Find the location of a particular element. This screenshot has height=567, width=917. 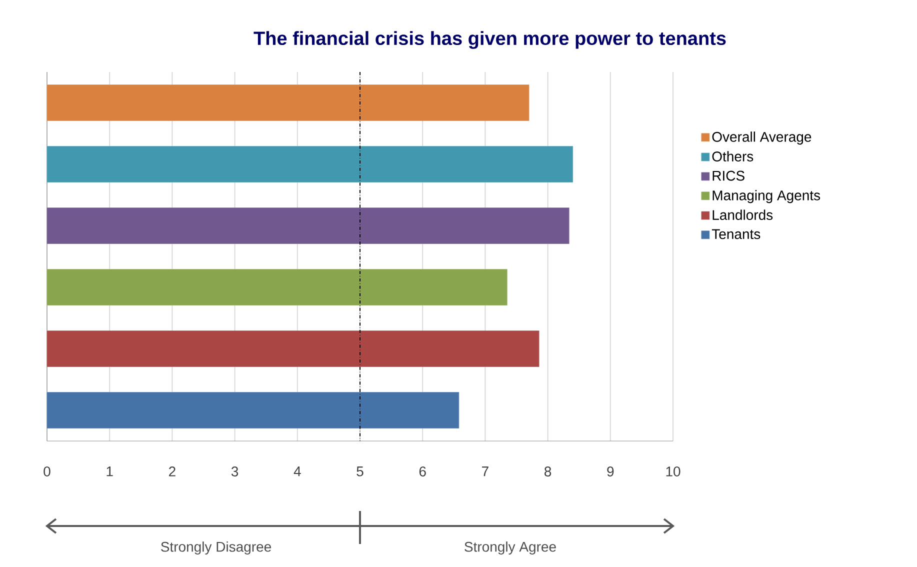

text: Strongly Agree is located at coordinates (510, 548).